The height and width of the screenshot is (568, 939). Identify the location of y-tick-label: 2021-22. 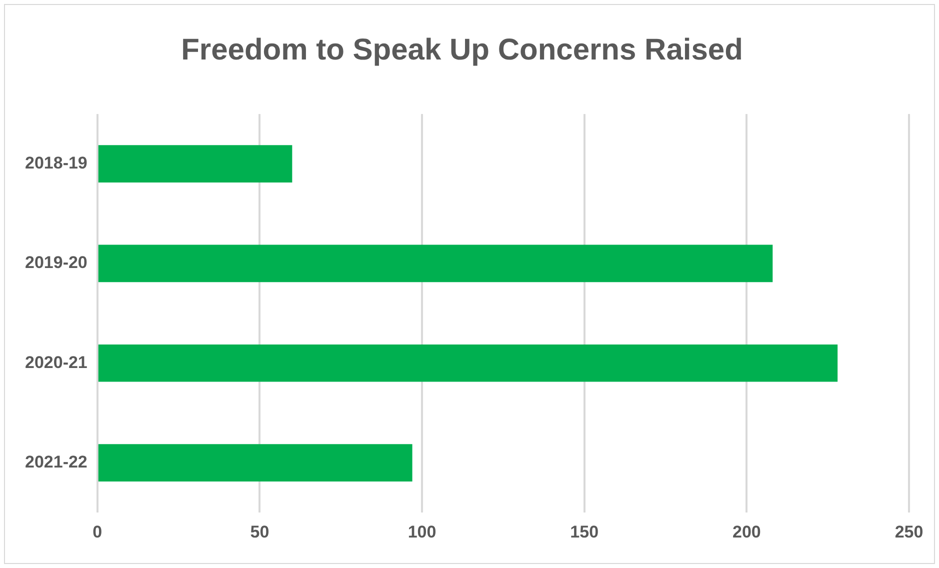
(56, 462).